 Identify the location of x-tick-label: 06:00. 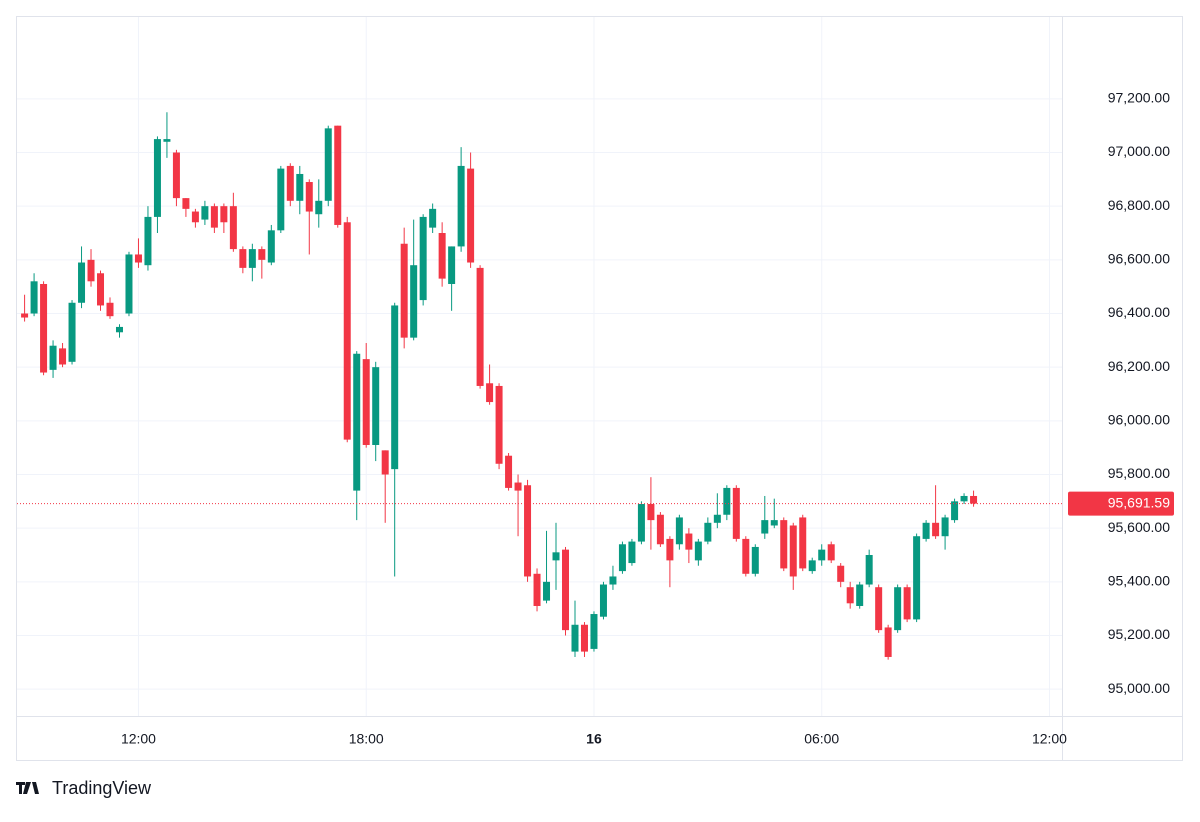
(821, 739).